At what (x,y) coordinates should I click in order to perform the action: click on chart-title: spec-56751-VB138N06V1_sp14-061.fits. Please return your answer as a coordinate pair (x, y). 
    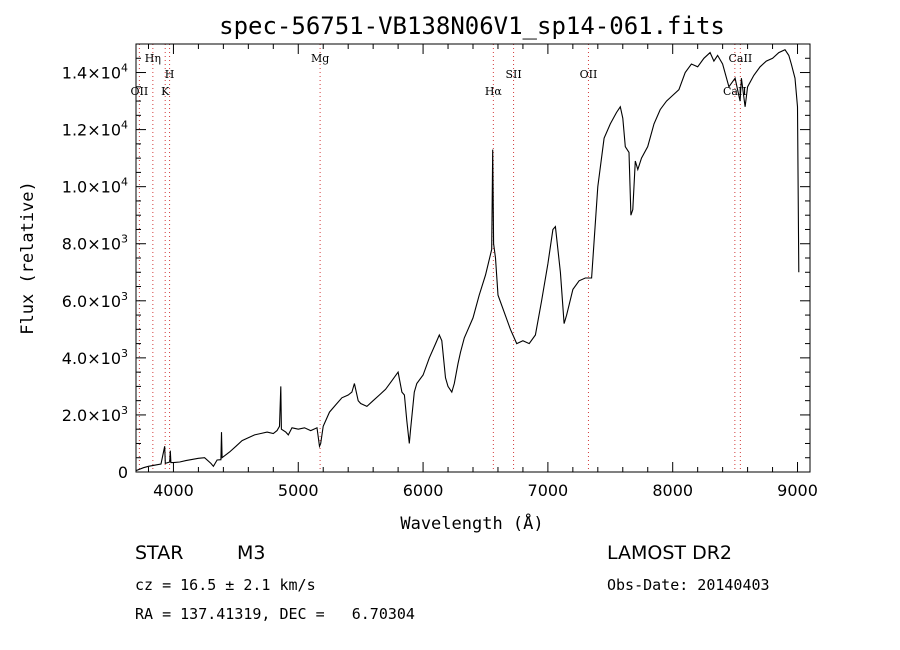
    Looking at the image, I should click on (472, 26).